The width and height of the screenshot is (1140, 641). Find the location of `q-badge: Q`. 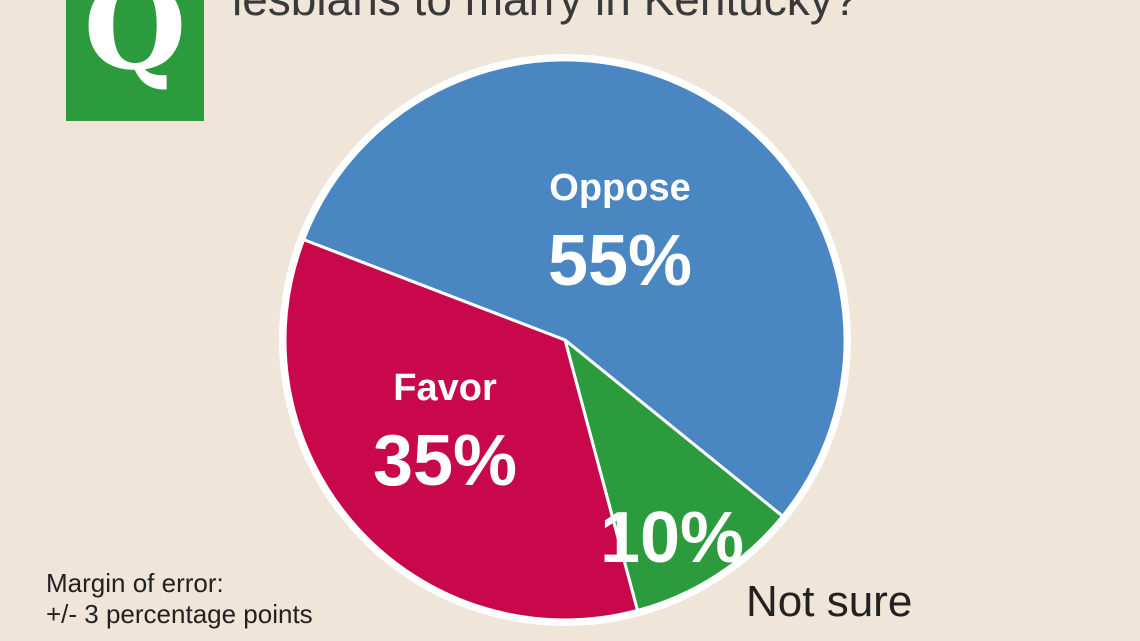

q-badge: Q is located at coordinates (135, 60).